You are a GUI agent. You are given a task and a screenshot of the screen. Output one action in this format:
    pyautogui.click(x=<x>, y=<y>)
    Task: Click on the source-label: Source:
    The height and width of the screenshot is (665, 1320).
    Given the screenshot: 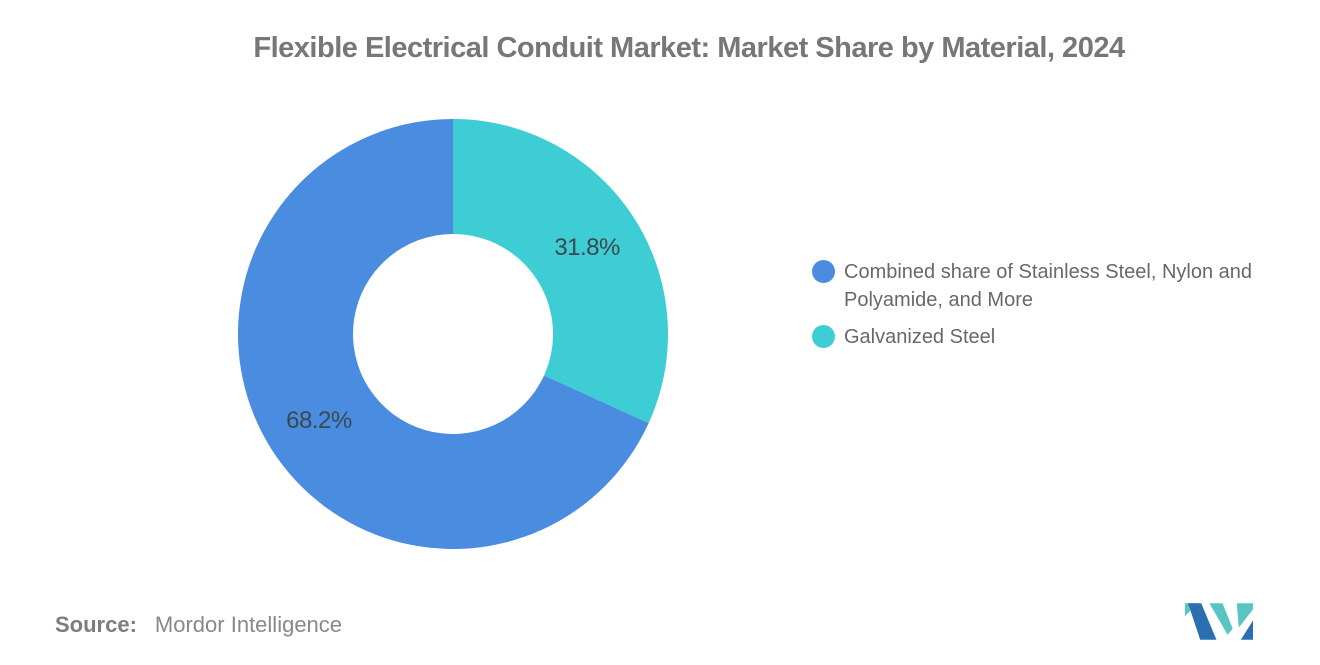 What is the action you would take?
    pyautogui.click(x=96, y=624)
    